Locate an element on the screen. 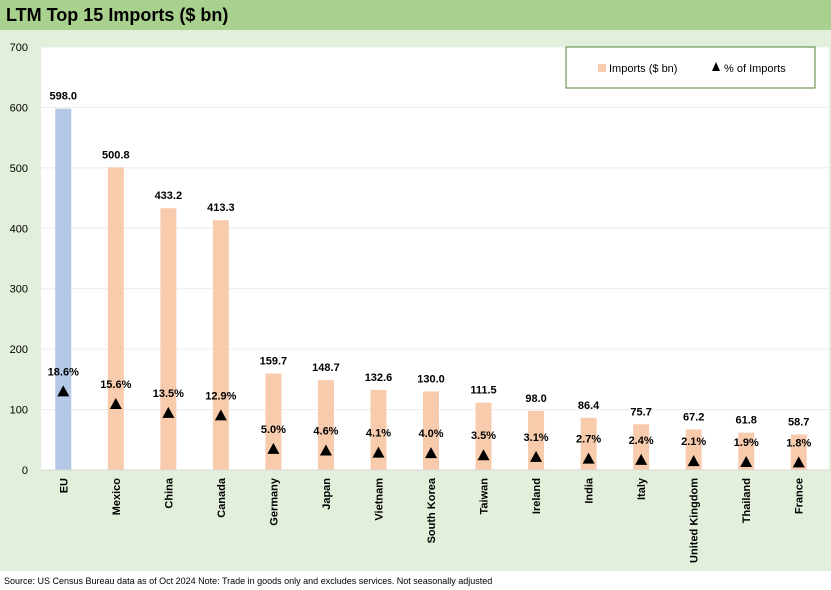  bar-italy is located at coordinates (641, 447).